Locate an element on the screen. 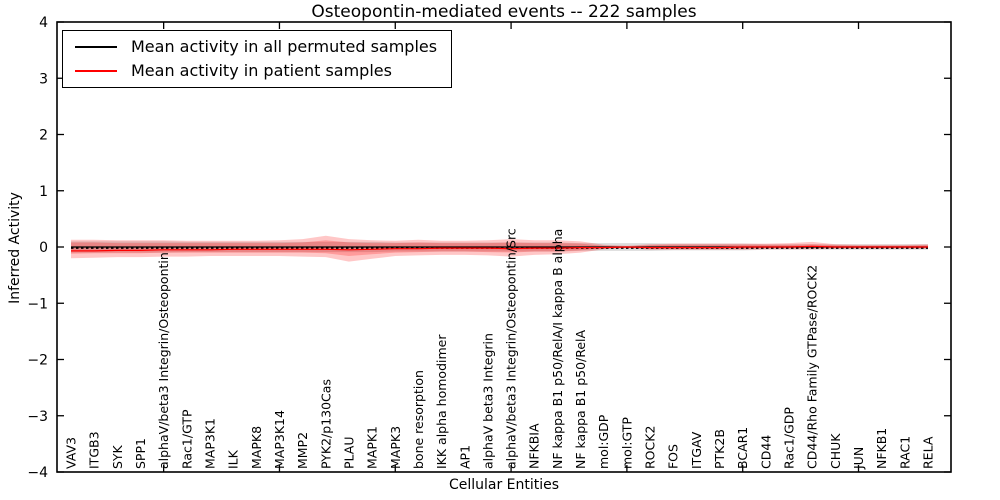  x-category-label: CHUK is located at coordinates (835, 451).